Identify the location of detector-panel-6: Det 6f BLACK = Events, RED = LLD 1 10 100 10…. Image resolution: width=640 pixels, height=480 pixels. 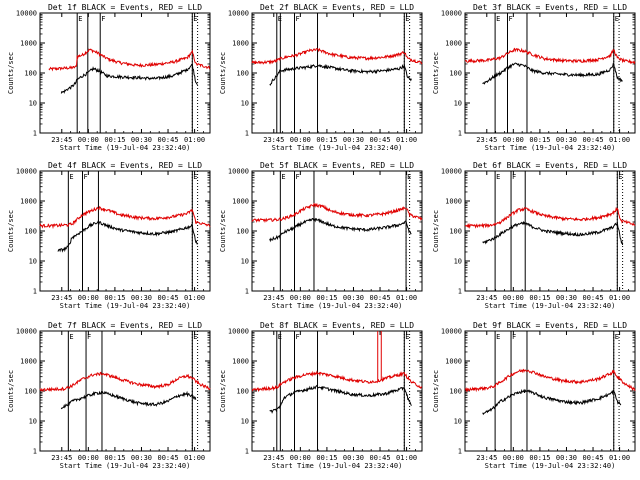
(534, 235).